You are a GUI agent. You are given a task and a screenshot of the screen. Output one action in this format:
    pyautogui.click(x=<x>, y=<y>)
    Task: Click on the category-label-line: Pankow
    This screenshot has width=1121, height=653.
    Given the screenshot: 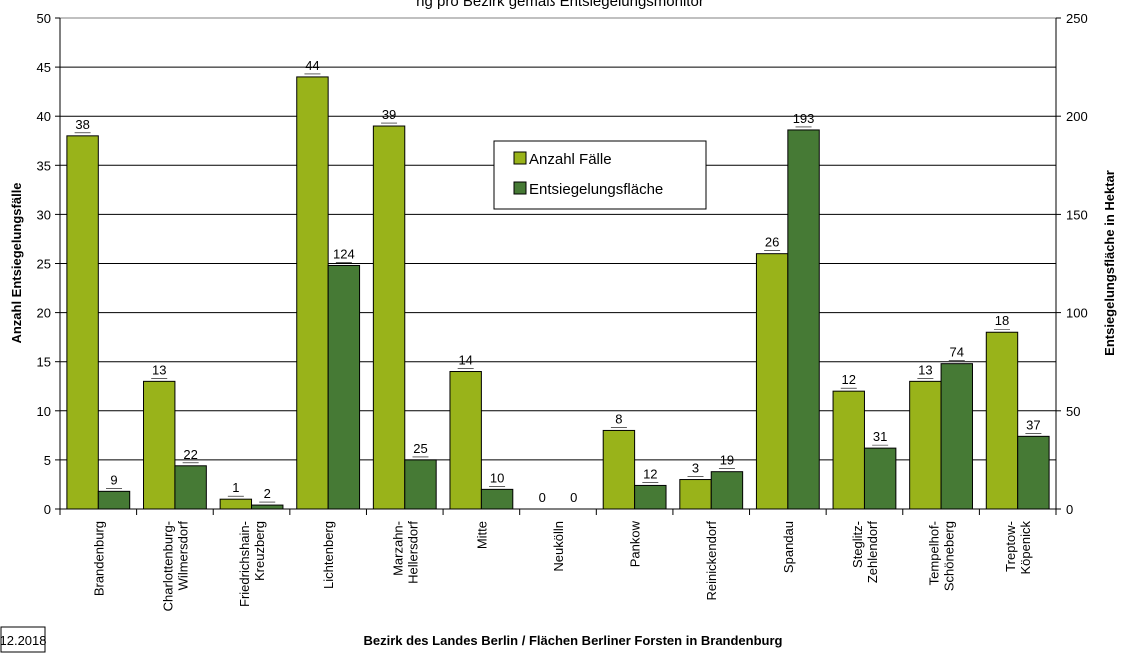 What is the action you would take?
    pyautogui.click(x=635, y=543)
    